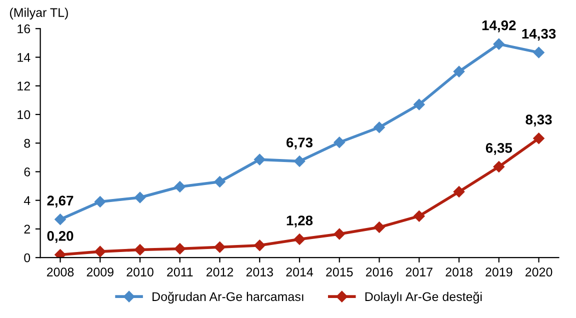 The image size is (576, 318). What do you see at coordinates (299, 144) in the screenshot?
I see `data-label: 6,73` at bounding box center [299, 144].